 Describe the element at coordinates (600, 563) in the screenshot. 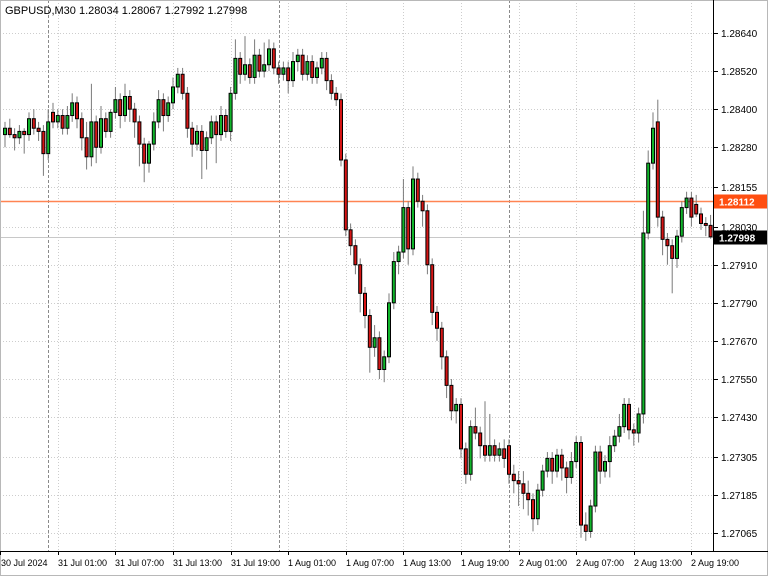

I see `x-axis-label: 2 Aug 07:00` at that location.